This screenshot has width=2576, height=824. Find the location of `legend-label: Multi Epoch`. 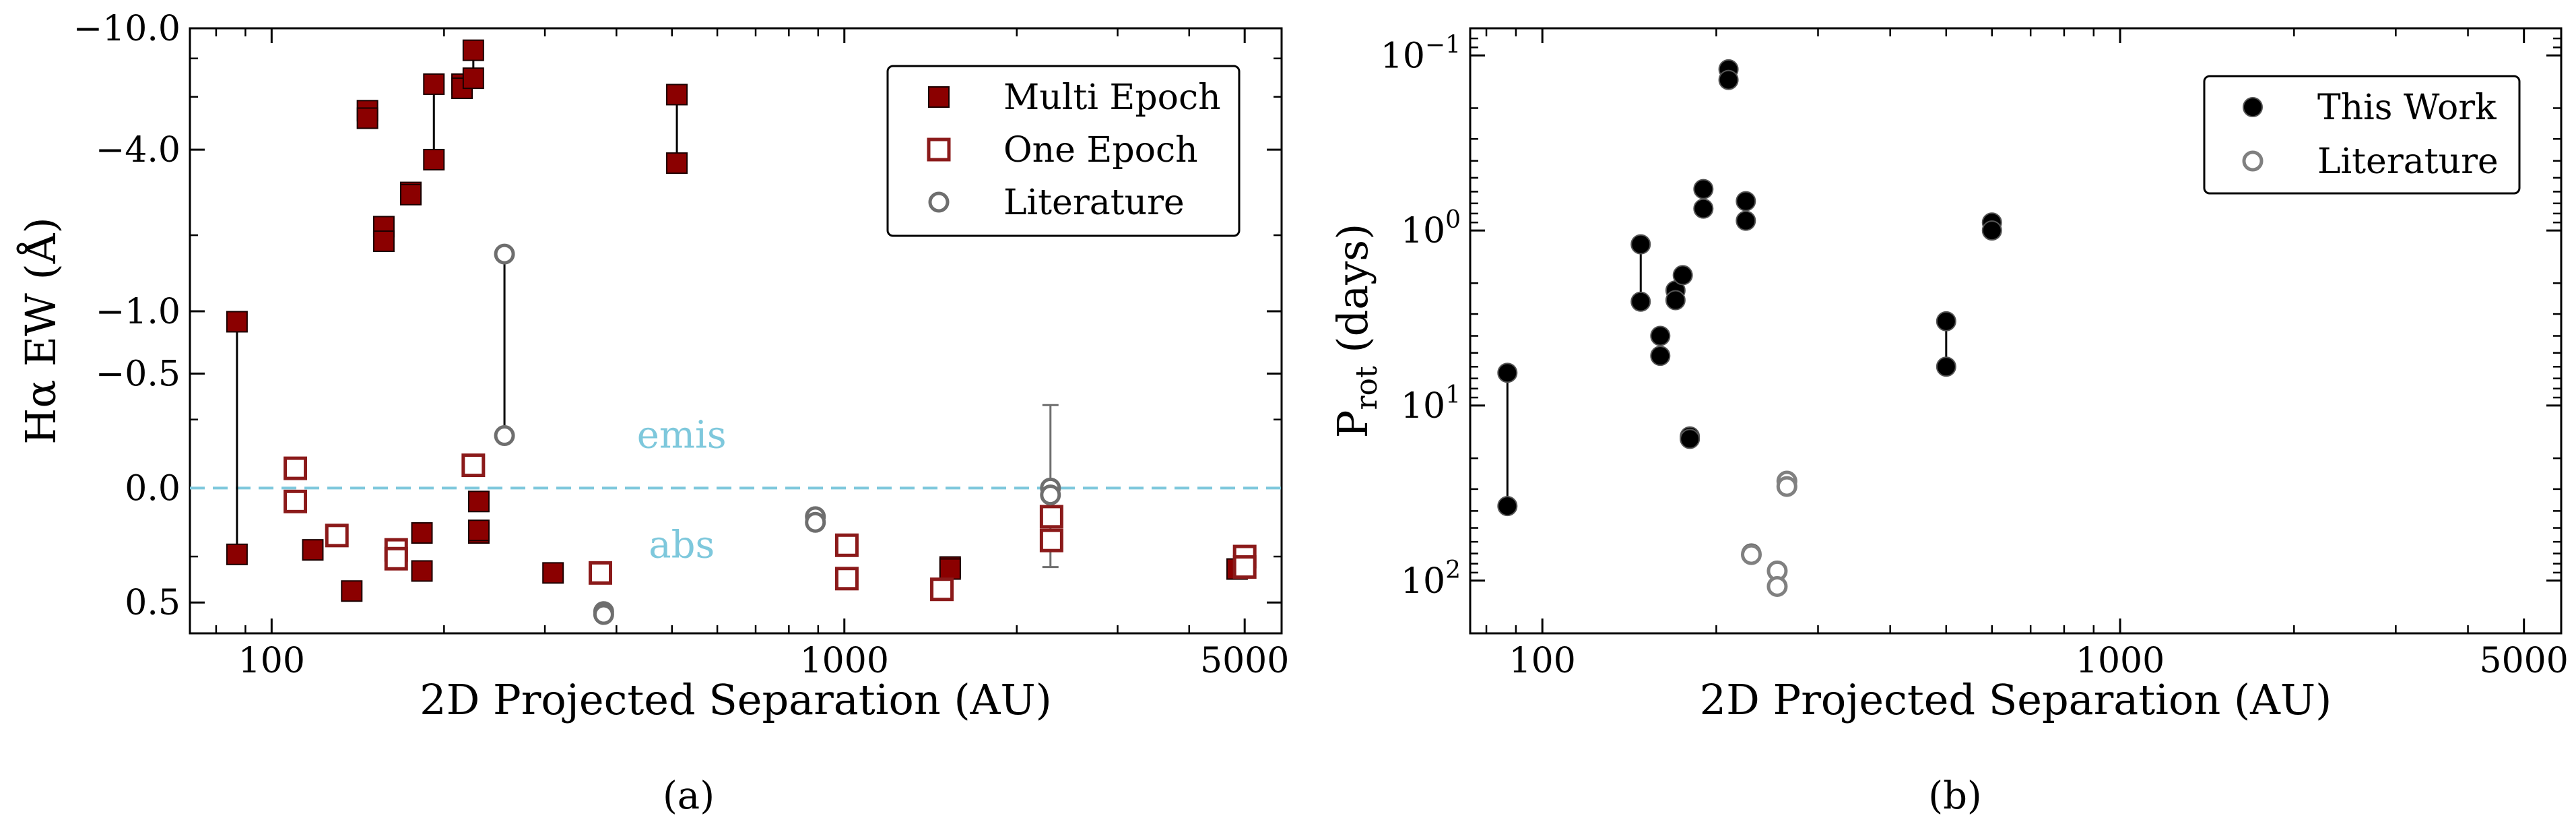

legend-label: Multi Epoch is located at coordinates (1112, 97).